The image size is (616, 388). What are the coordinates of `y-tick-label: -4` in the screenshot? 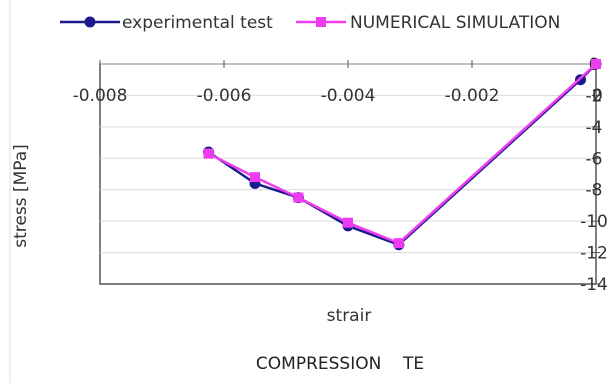 It's located at (594, 128).